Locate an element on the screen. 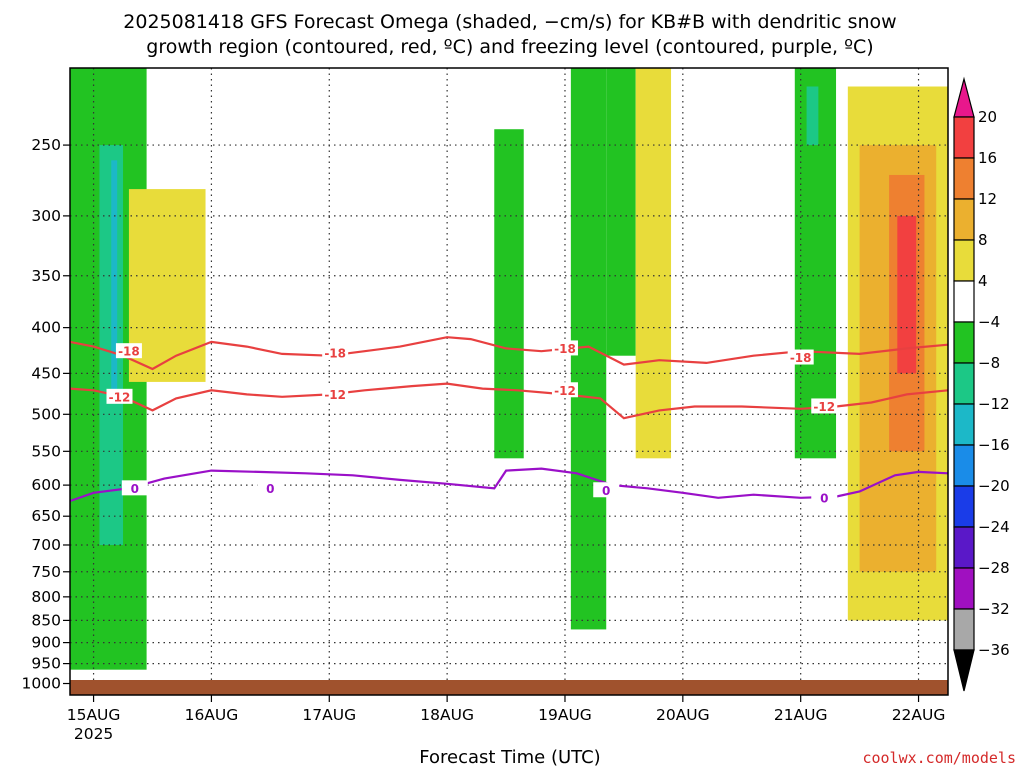 The height and width of the screenshot is (768, 1024). x-tick-sublabel-2025: 2025 is located at coordinates (93, 734).